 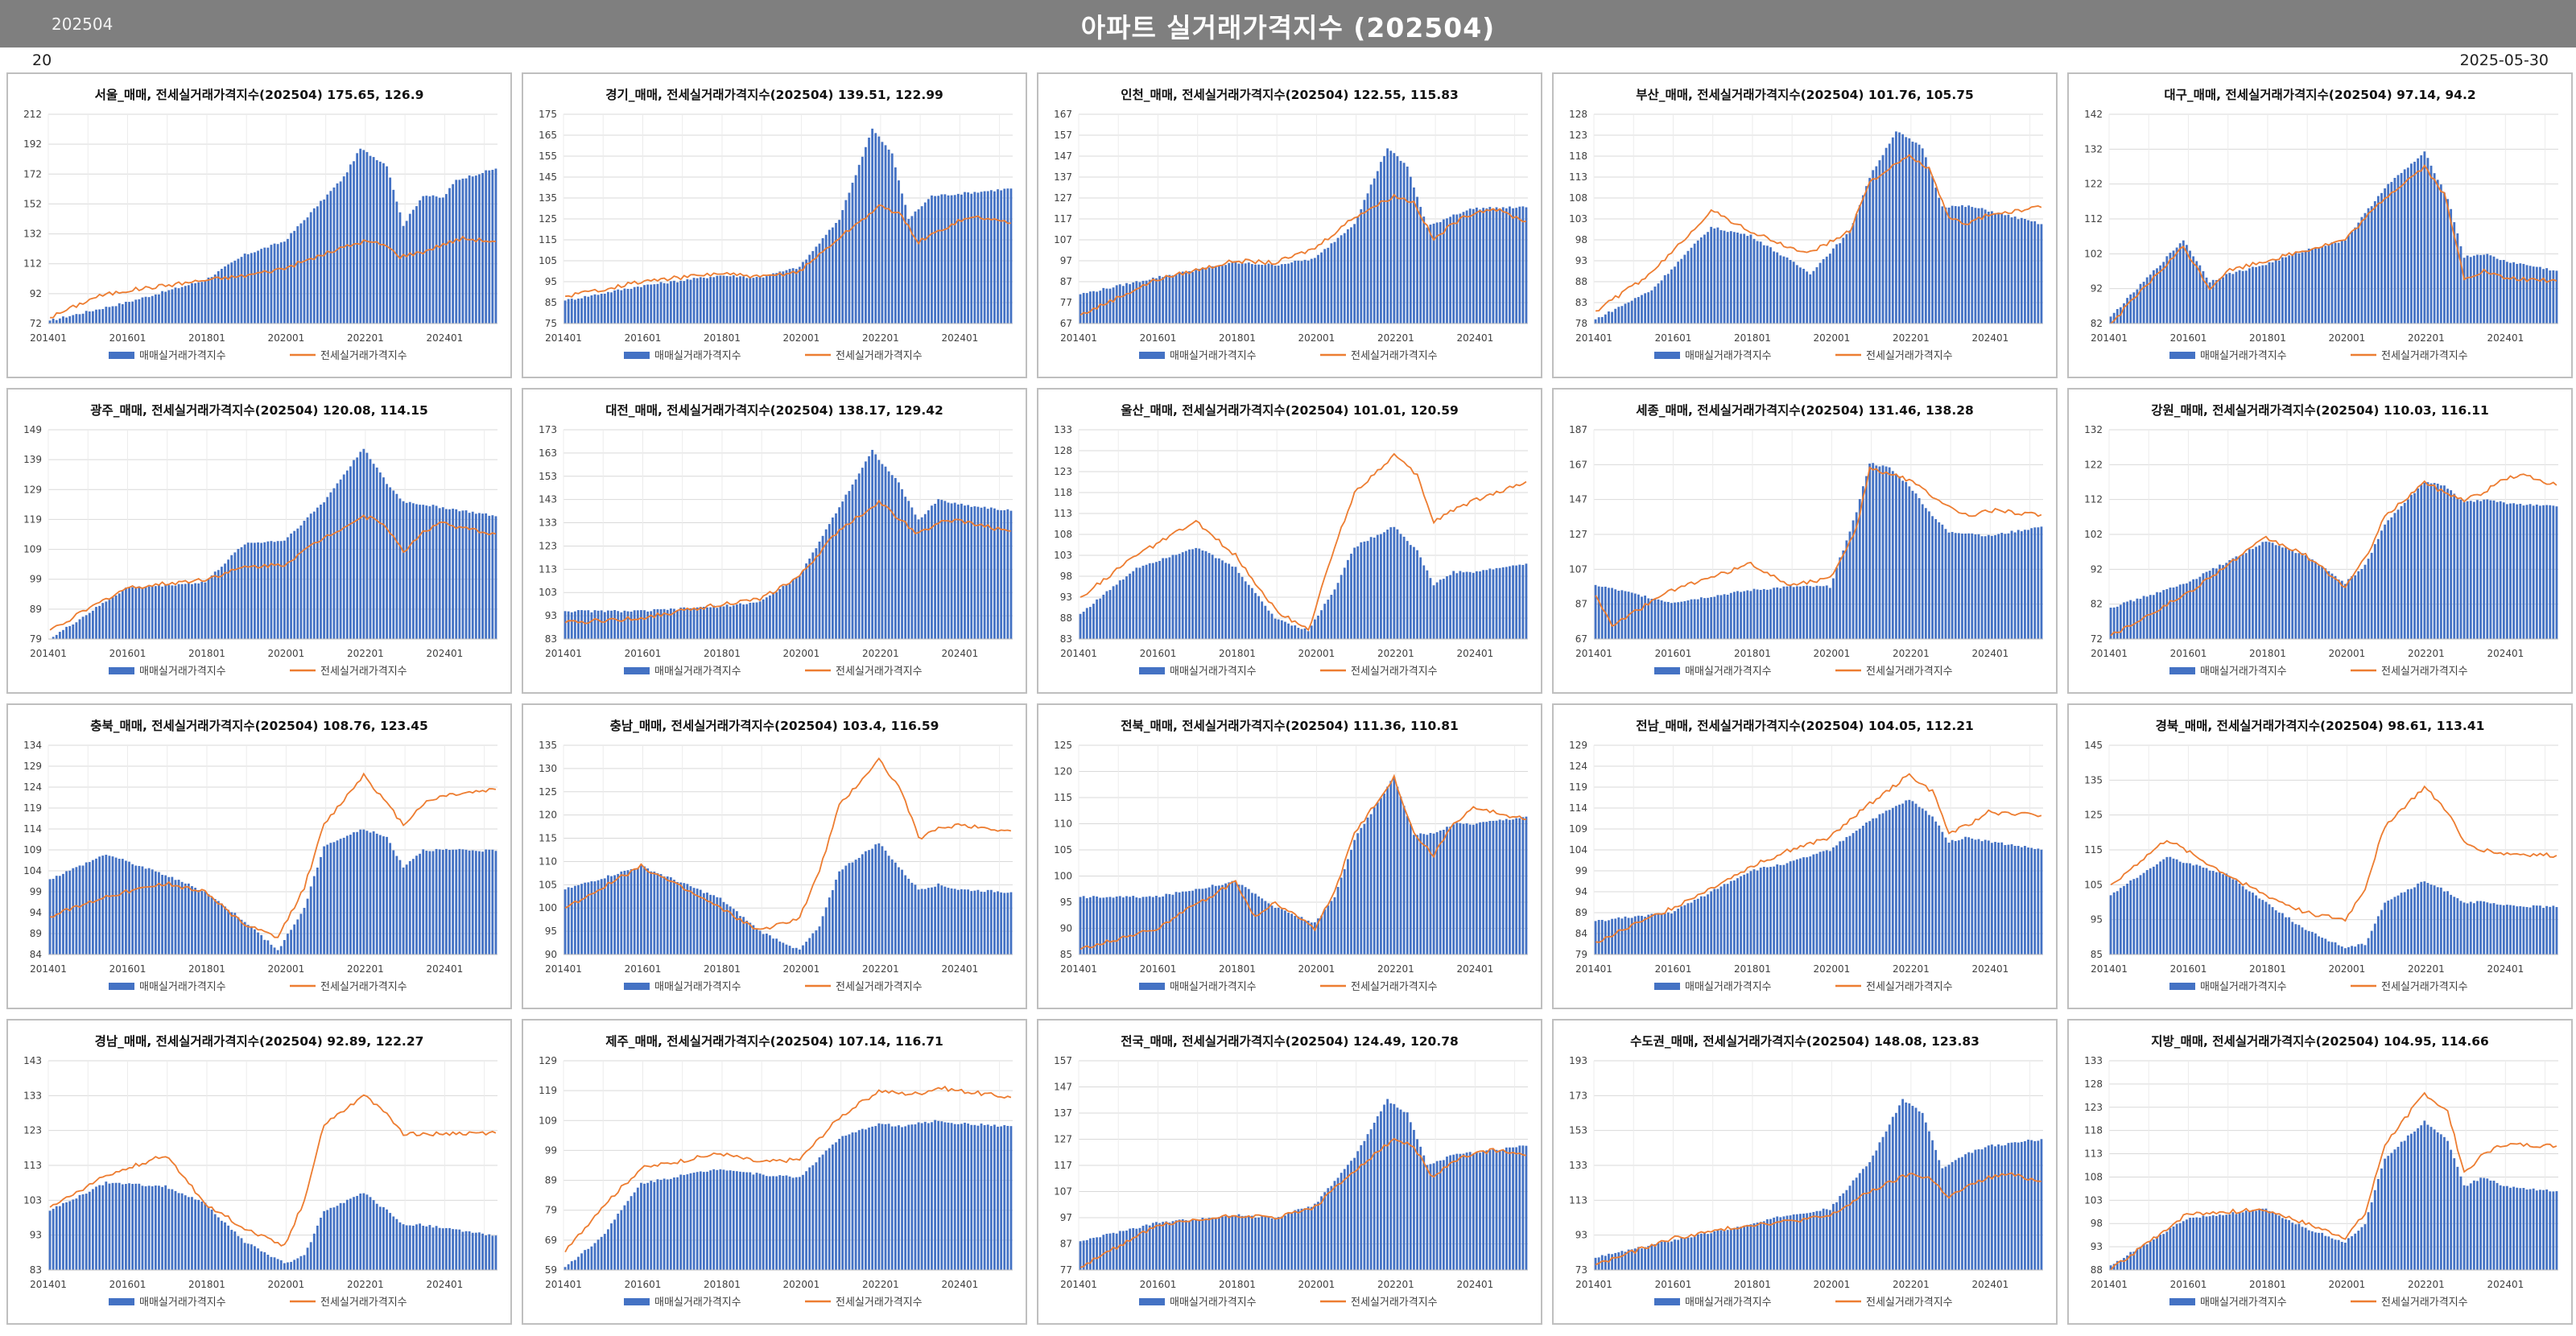 What do you see at coordinates (32, 1200) in the screenshot?
I see `y-tick-label: 103` at bounding box center [32, 1200].